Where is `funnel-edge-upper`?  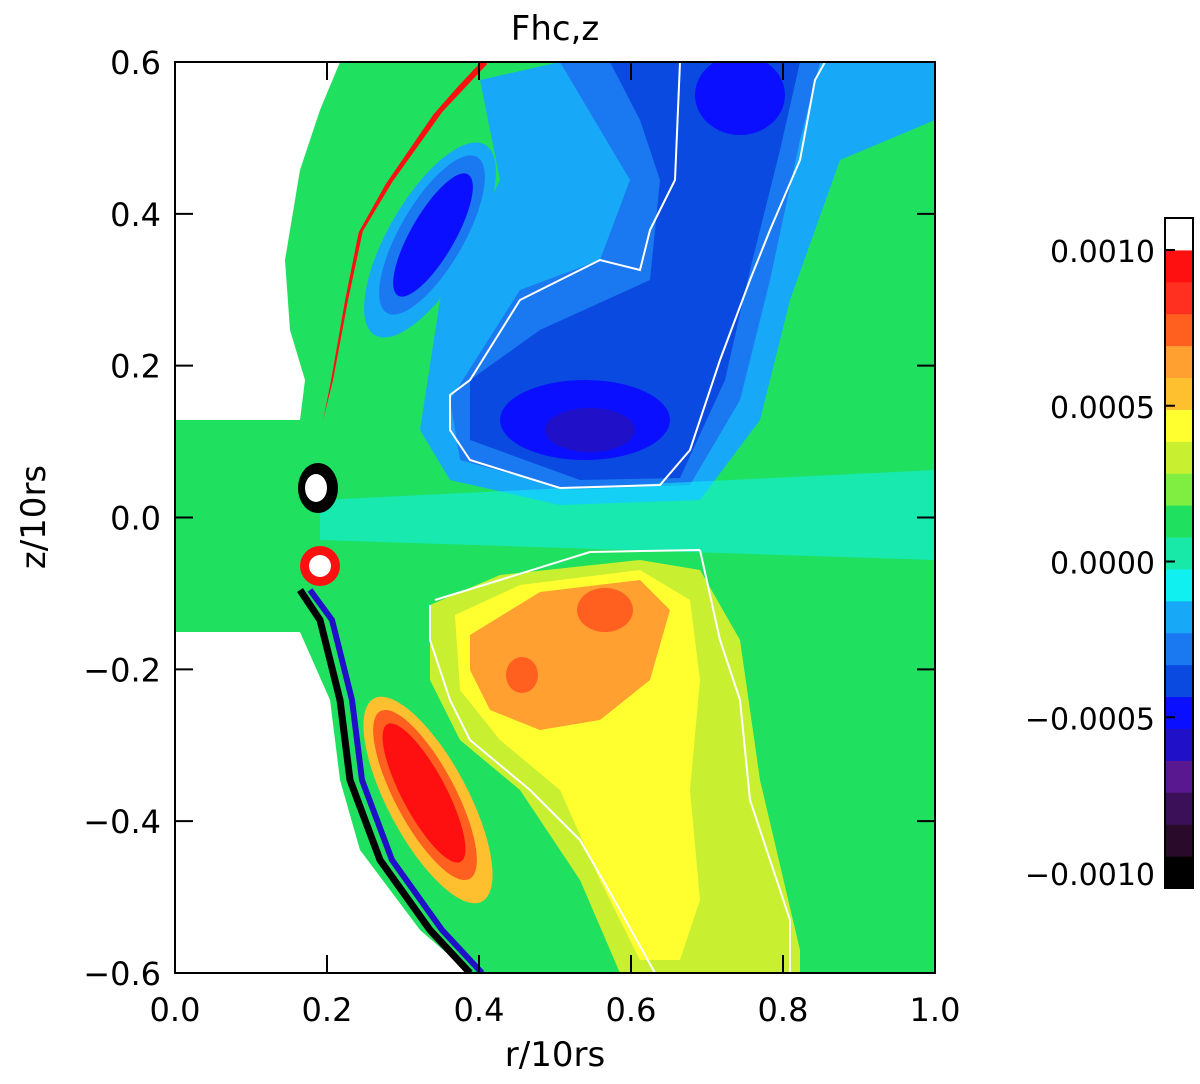
funnel-edge-upper is located at coordinates (390, 252).